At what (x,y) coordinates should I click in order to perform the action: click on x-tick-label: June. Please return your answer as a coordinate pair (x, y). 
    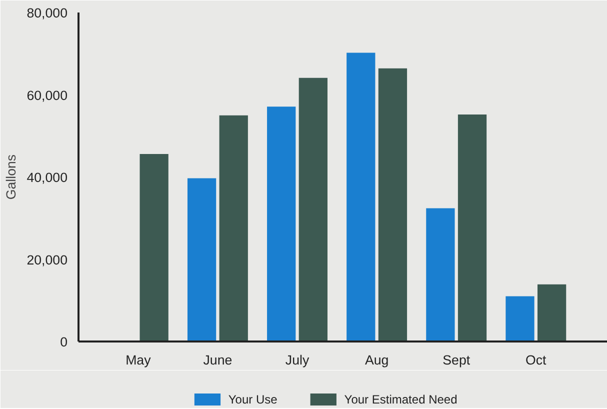
    Looking at the image, I should click on (217, 360).